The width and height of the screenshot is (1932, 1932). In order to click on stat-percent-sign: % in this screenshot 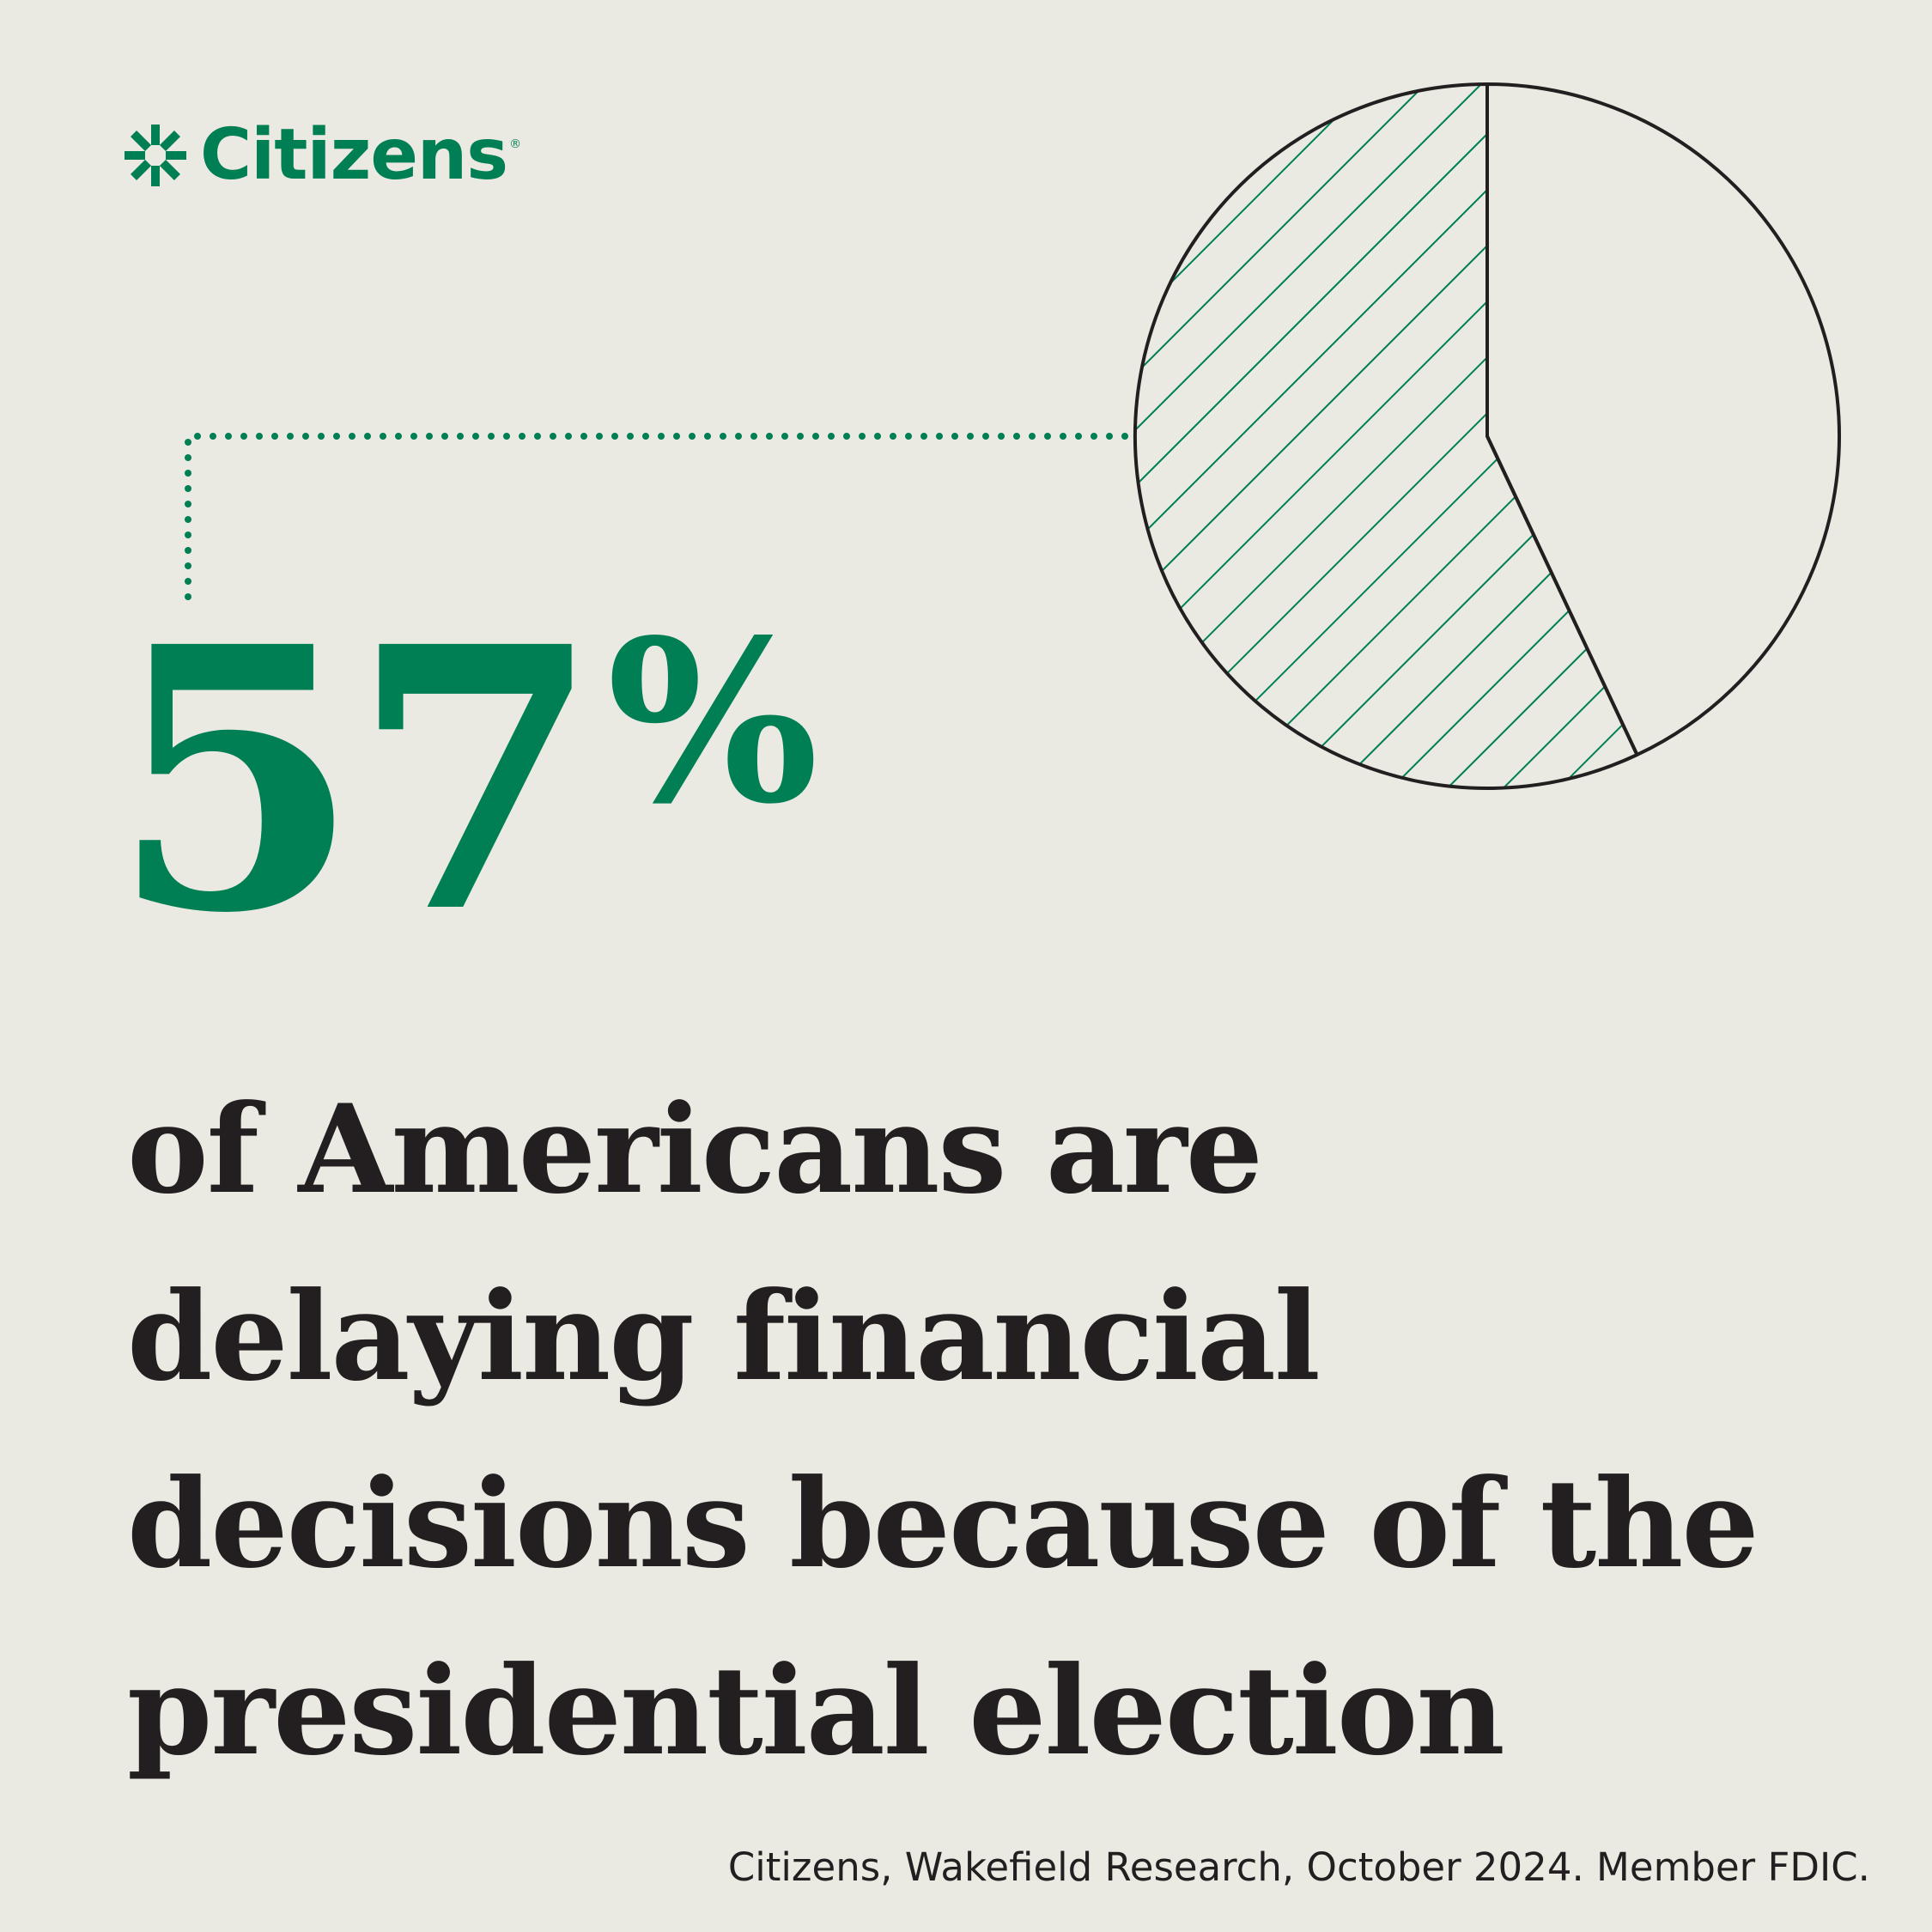, I will do `click(713, 723)`.